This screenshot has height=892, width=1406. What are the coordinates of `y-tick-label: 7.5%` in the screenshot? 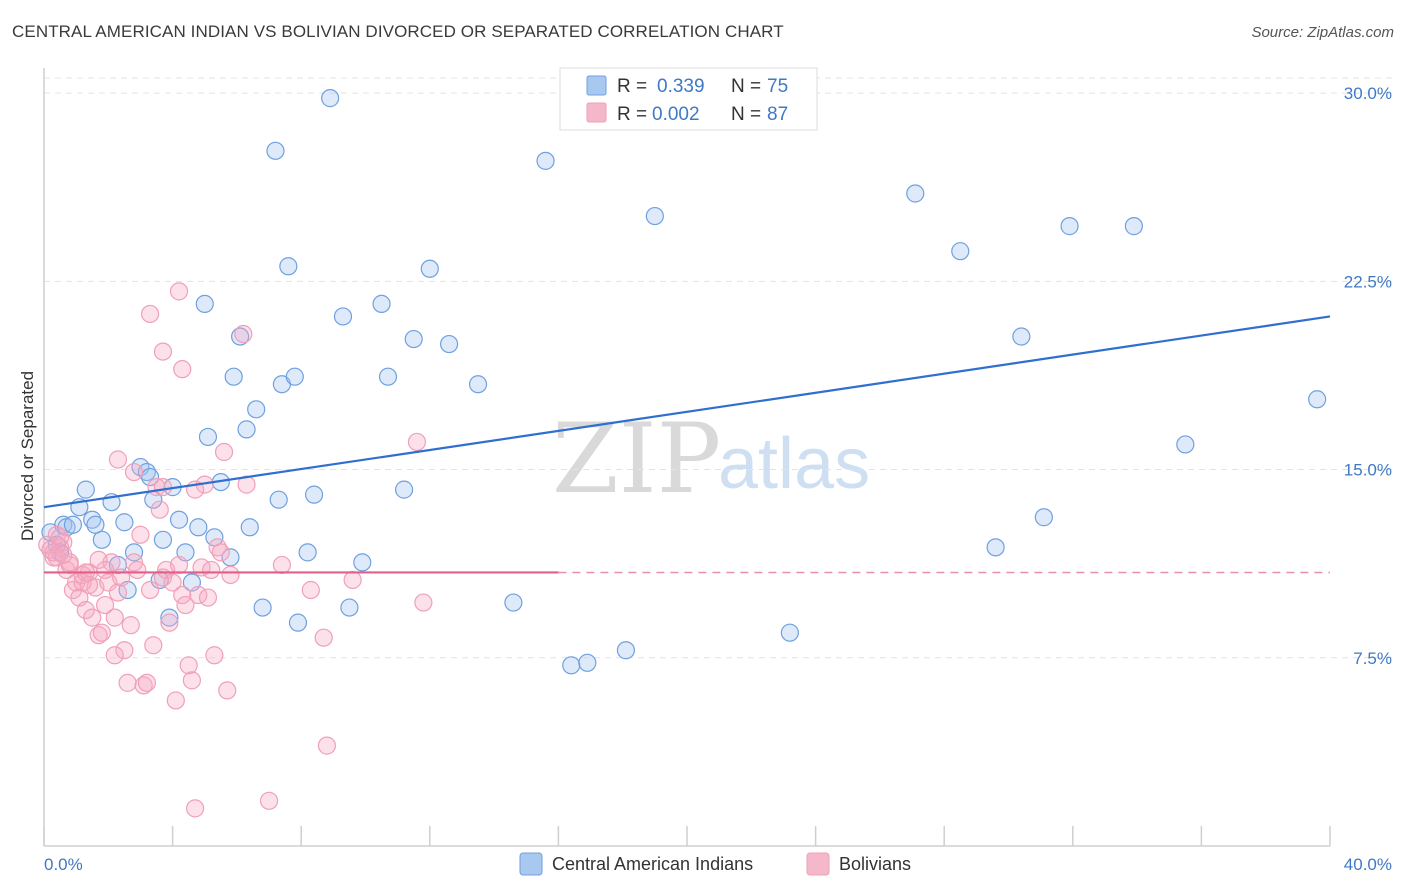 It's located at (1372, 658).